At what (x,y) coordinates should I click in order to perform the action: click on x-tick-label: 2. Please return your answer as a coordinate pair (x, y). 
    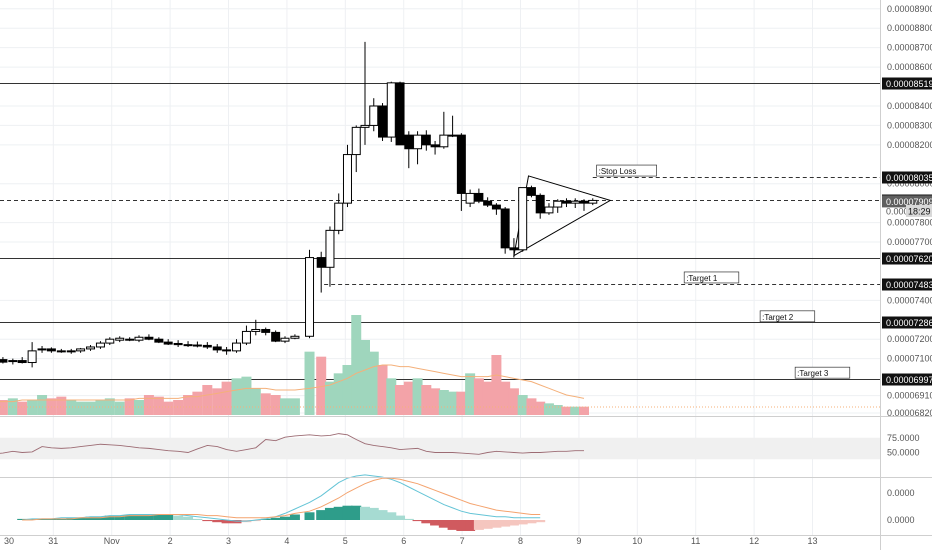
    Looking at the image, I should click on (170, 541).